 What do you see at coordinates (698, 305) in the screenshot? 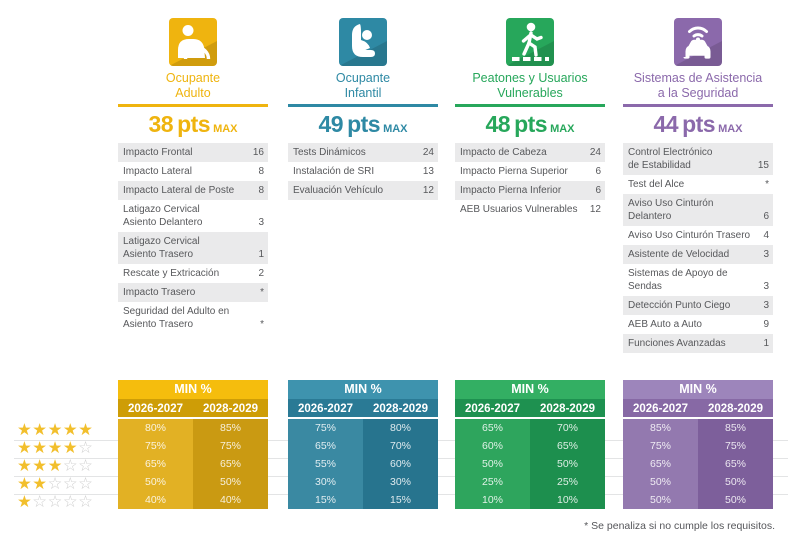
I see `test-row: Detección Punto Ciego 3` at bounding box center [698, 305].